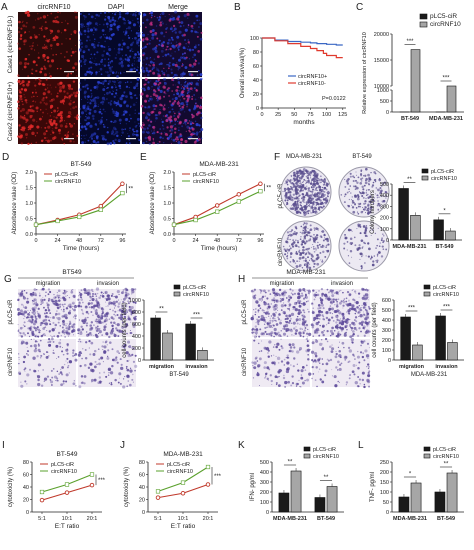  I want to click on y-tick-label: 0.5, so click(29, 220).